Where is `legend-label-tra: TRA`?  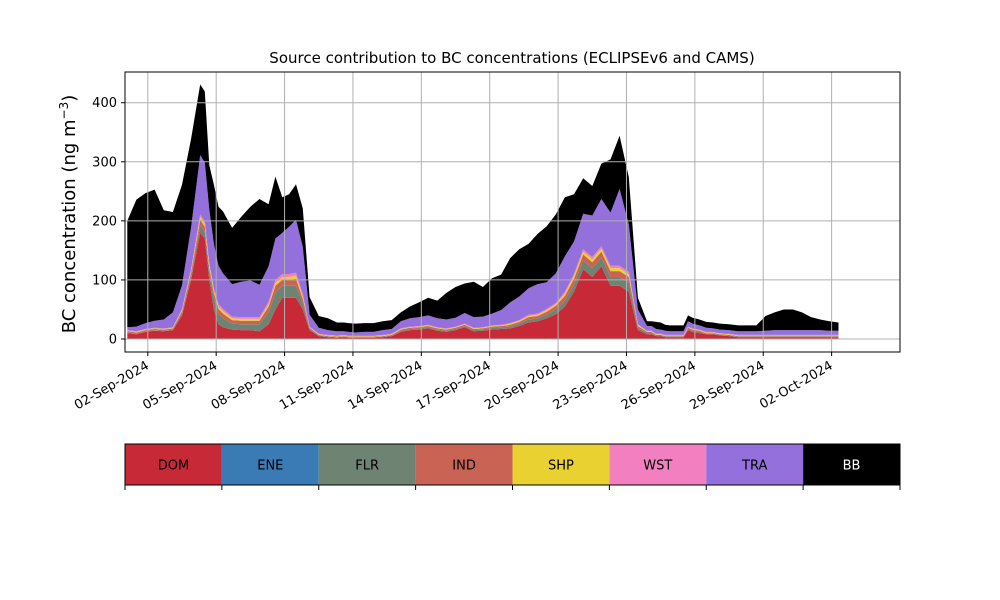
legend-label-tra: TRA is located at coordinates (754, 466).